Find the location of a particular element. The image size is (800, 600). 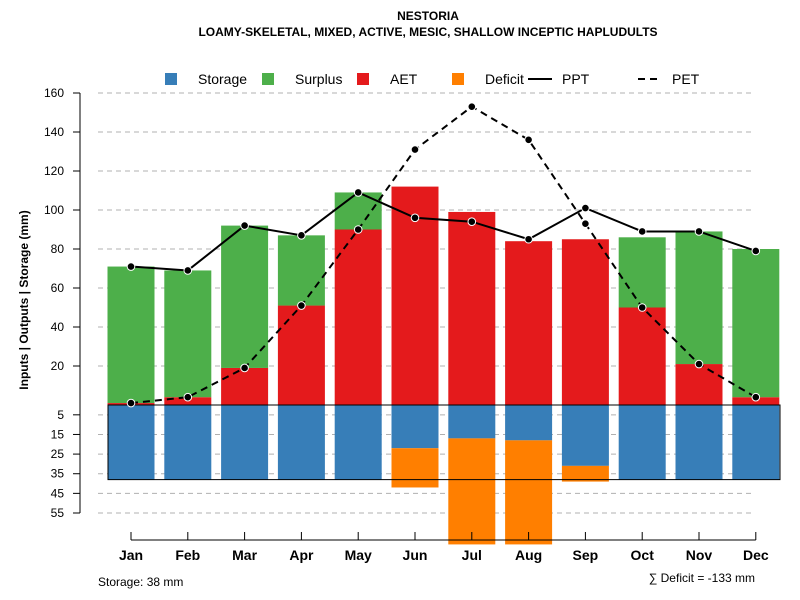

x-tick-label: Sep is located at coordinates (586, 555).